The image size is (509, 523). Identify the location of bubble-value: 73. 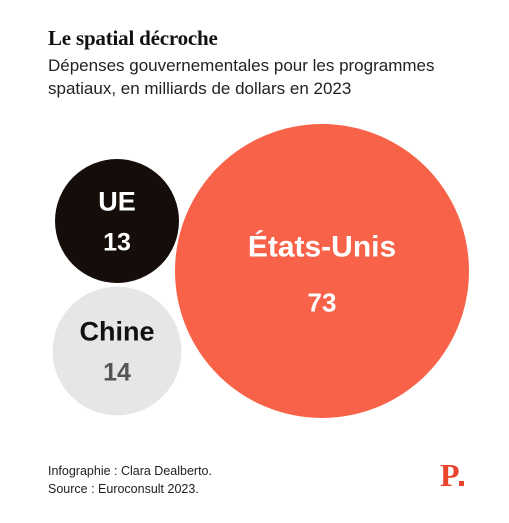
(322, 302).